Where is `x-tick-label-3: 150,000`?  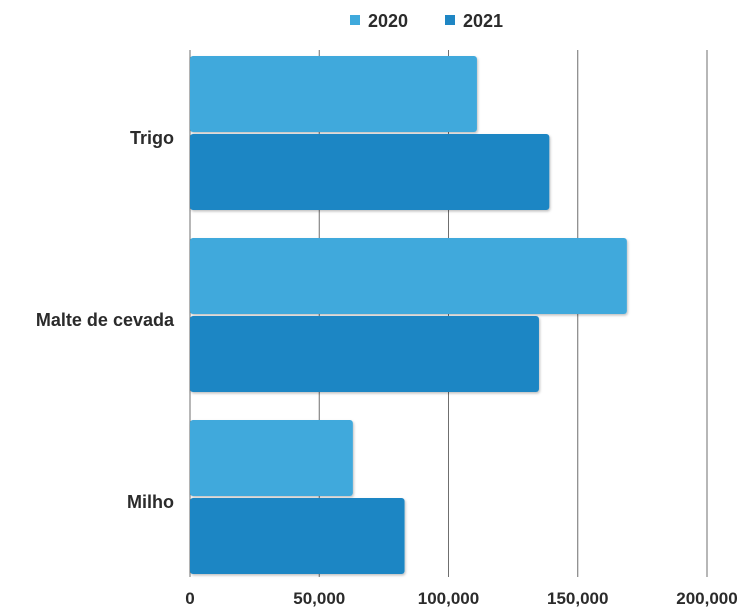 x-tick-label-3: 150,000 is located at coordinates (577, 598).